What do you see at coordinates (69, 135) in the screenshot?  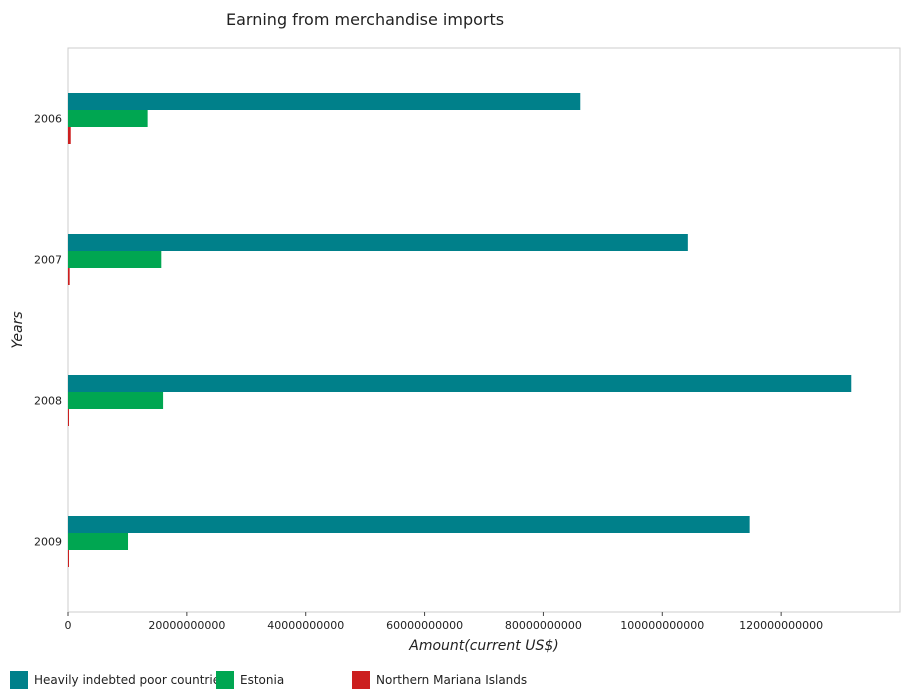 I see `bar-northern-mariana-islands-2006` at bounding box center [69, 135].